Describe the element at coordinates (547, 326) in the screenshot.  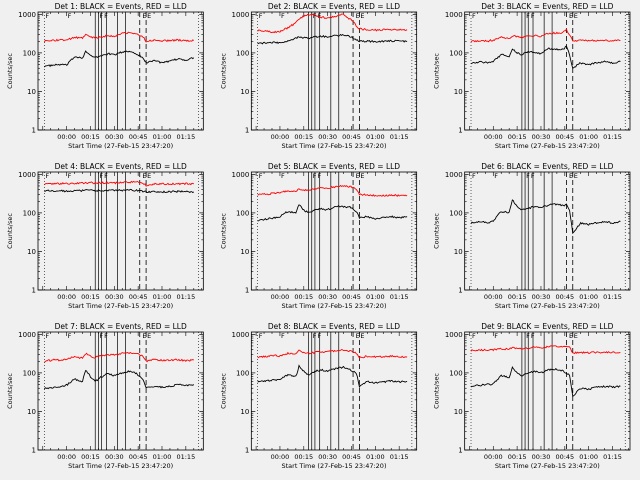
I see `chart-title: Det 9: BLACK = Events, RED = LLD` at that location.